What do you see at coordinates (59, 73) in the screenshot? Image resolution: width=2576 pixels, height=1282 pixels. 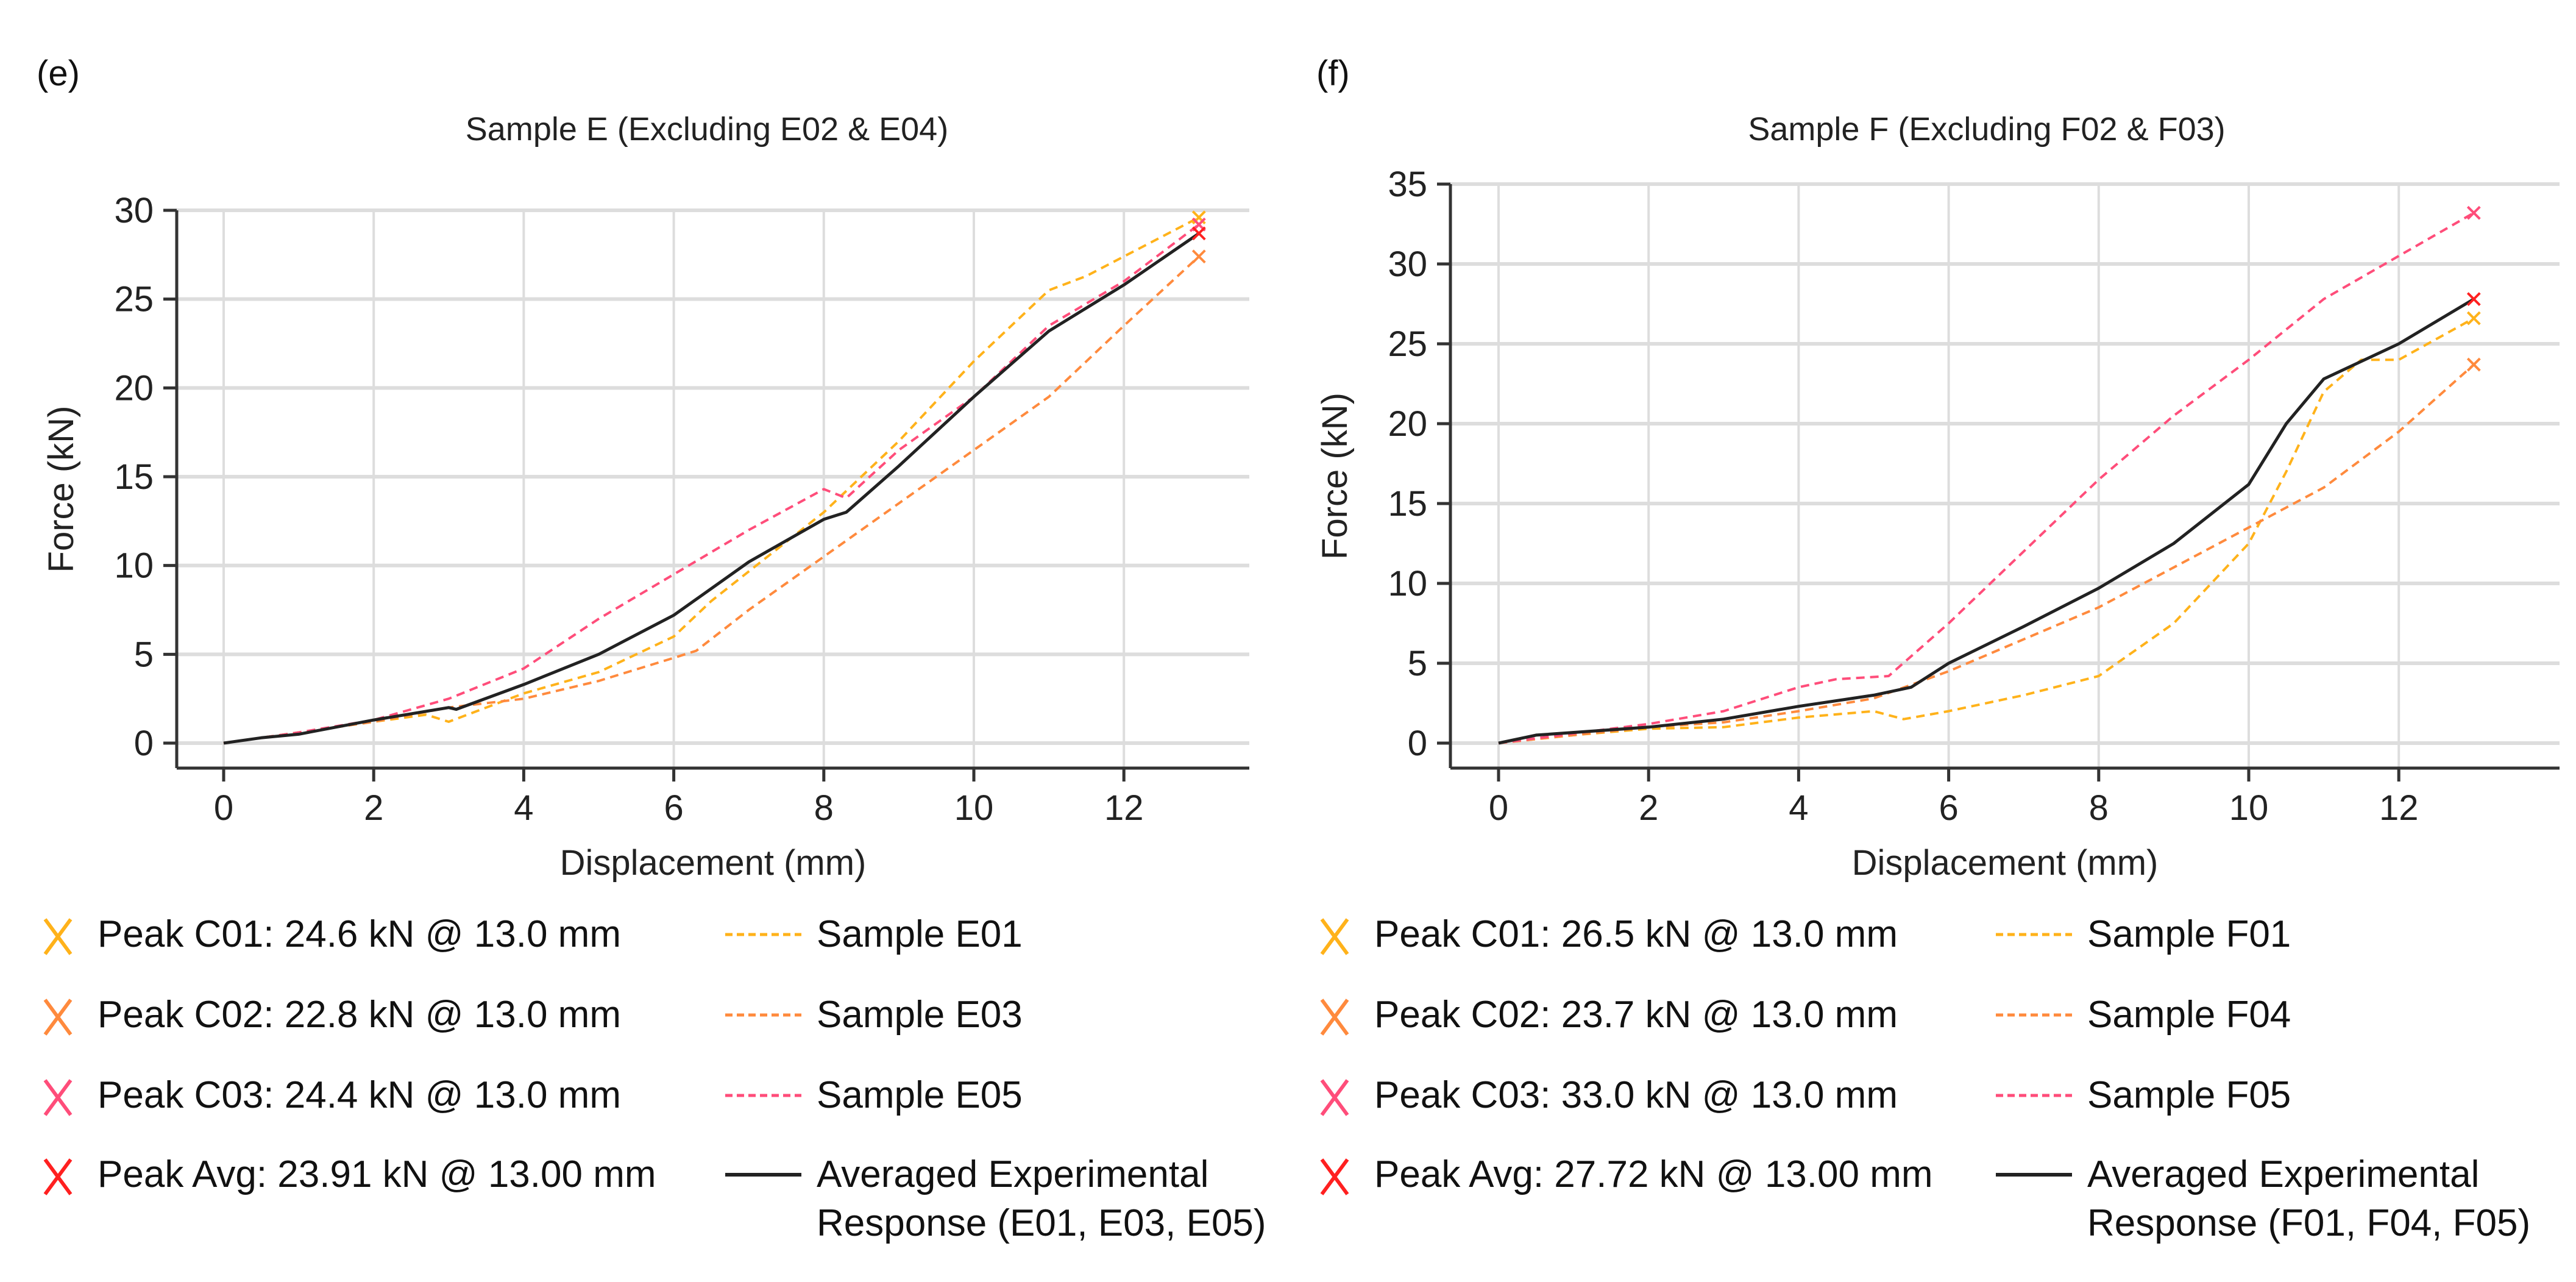 I see `panel-label: (e)` at bounding box center [59, 73].